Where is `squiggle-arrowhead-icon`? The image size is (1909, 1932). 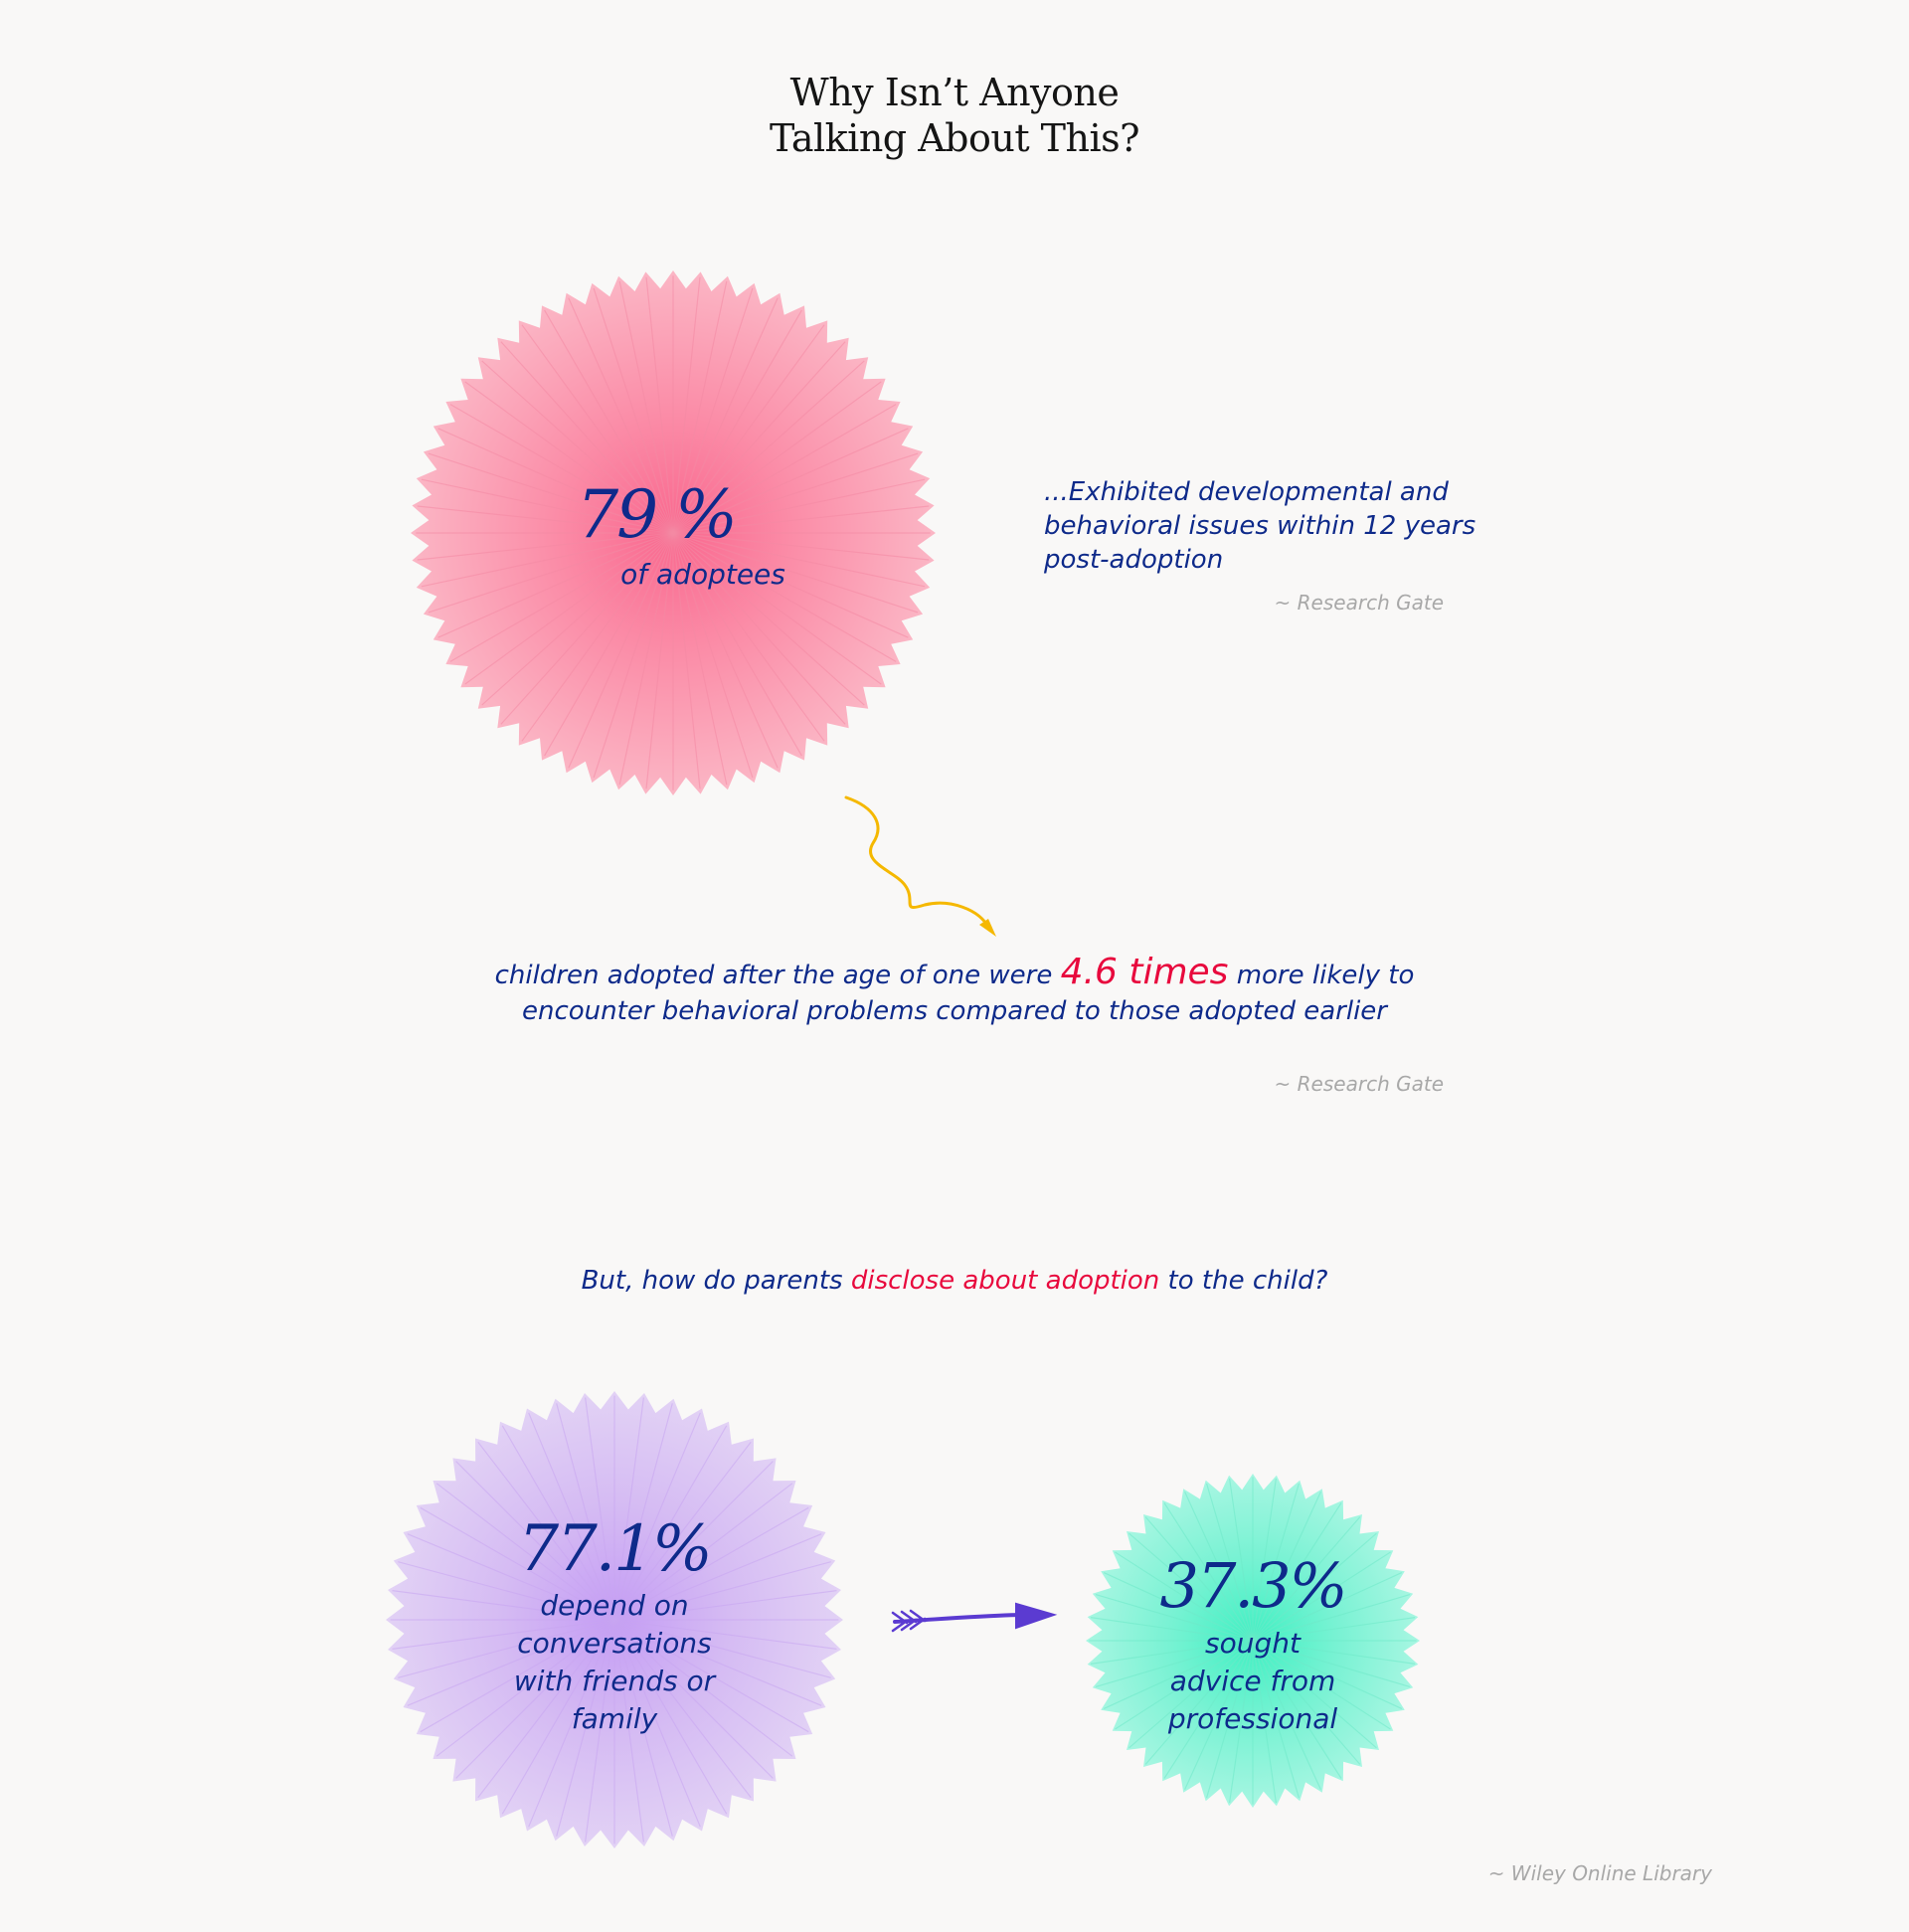
squiggle-arrowhead-icon is located at coordinates (987, 928).